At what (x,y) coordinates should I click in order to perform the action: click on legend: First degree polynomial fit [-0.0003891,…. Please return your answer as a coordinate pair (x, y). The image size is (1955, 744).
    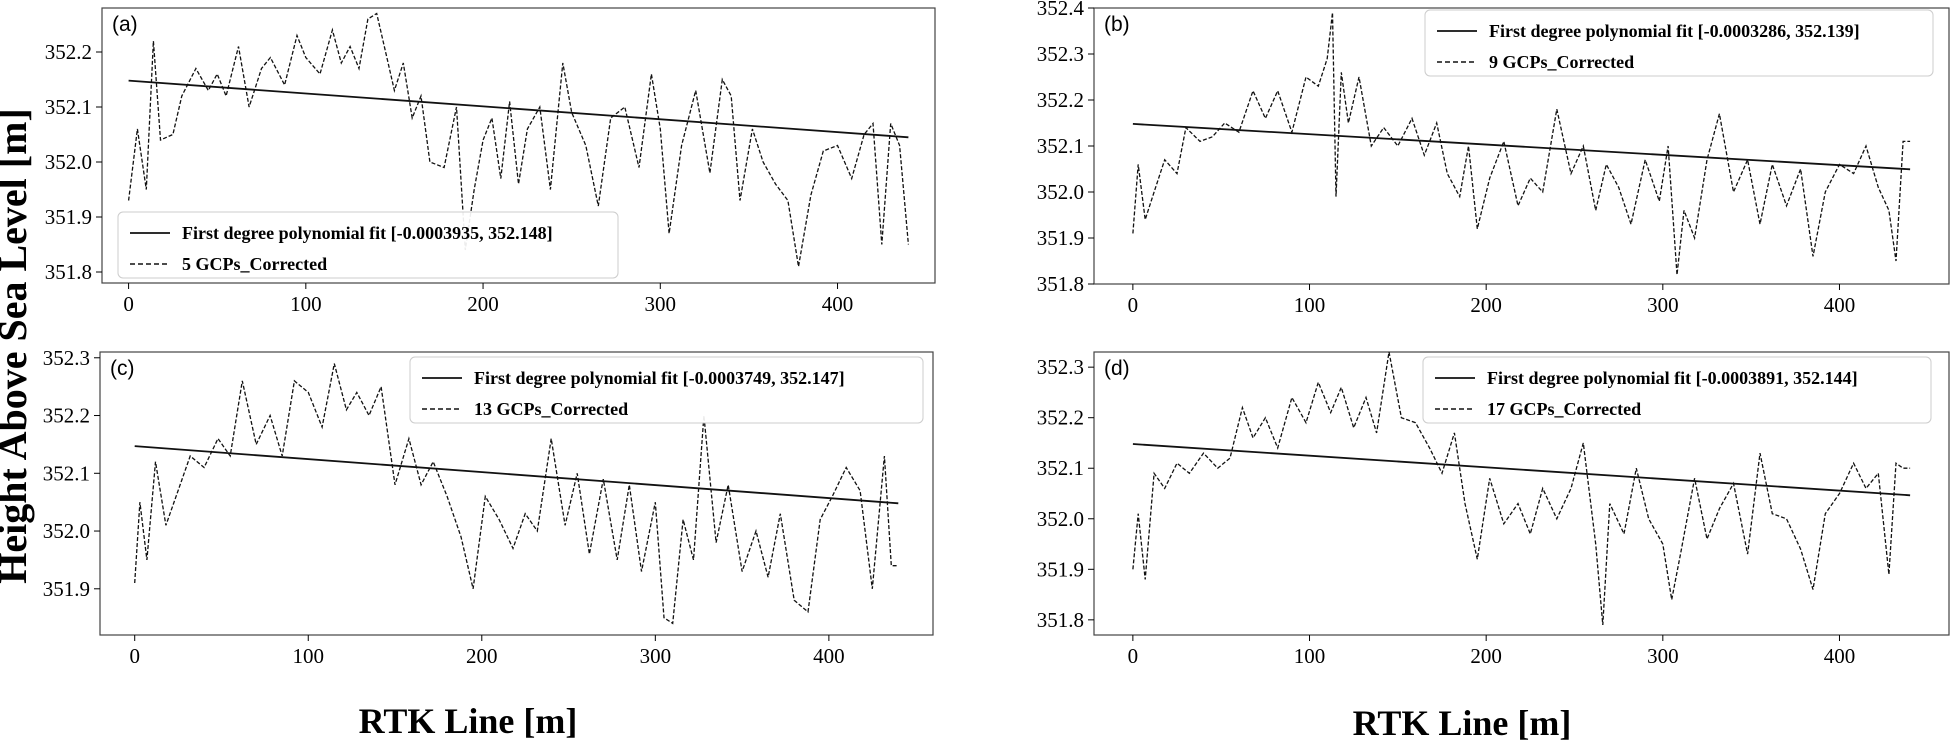
    Looking at the image, I should click on (1677, 390).